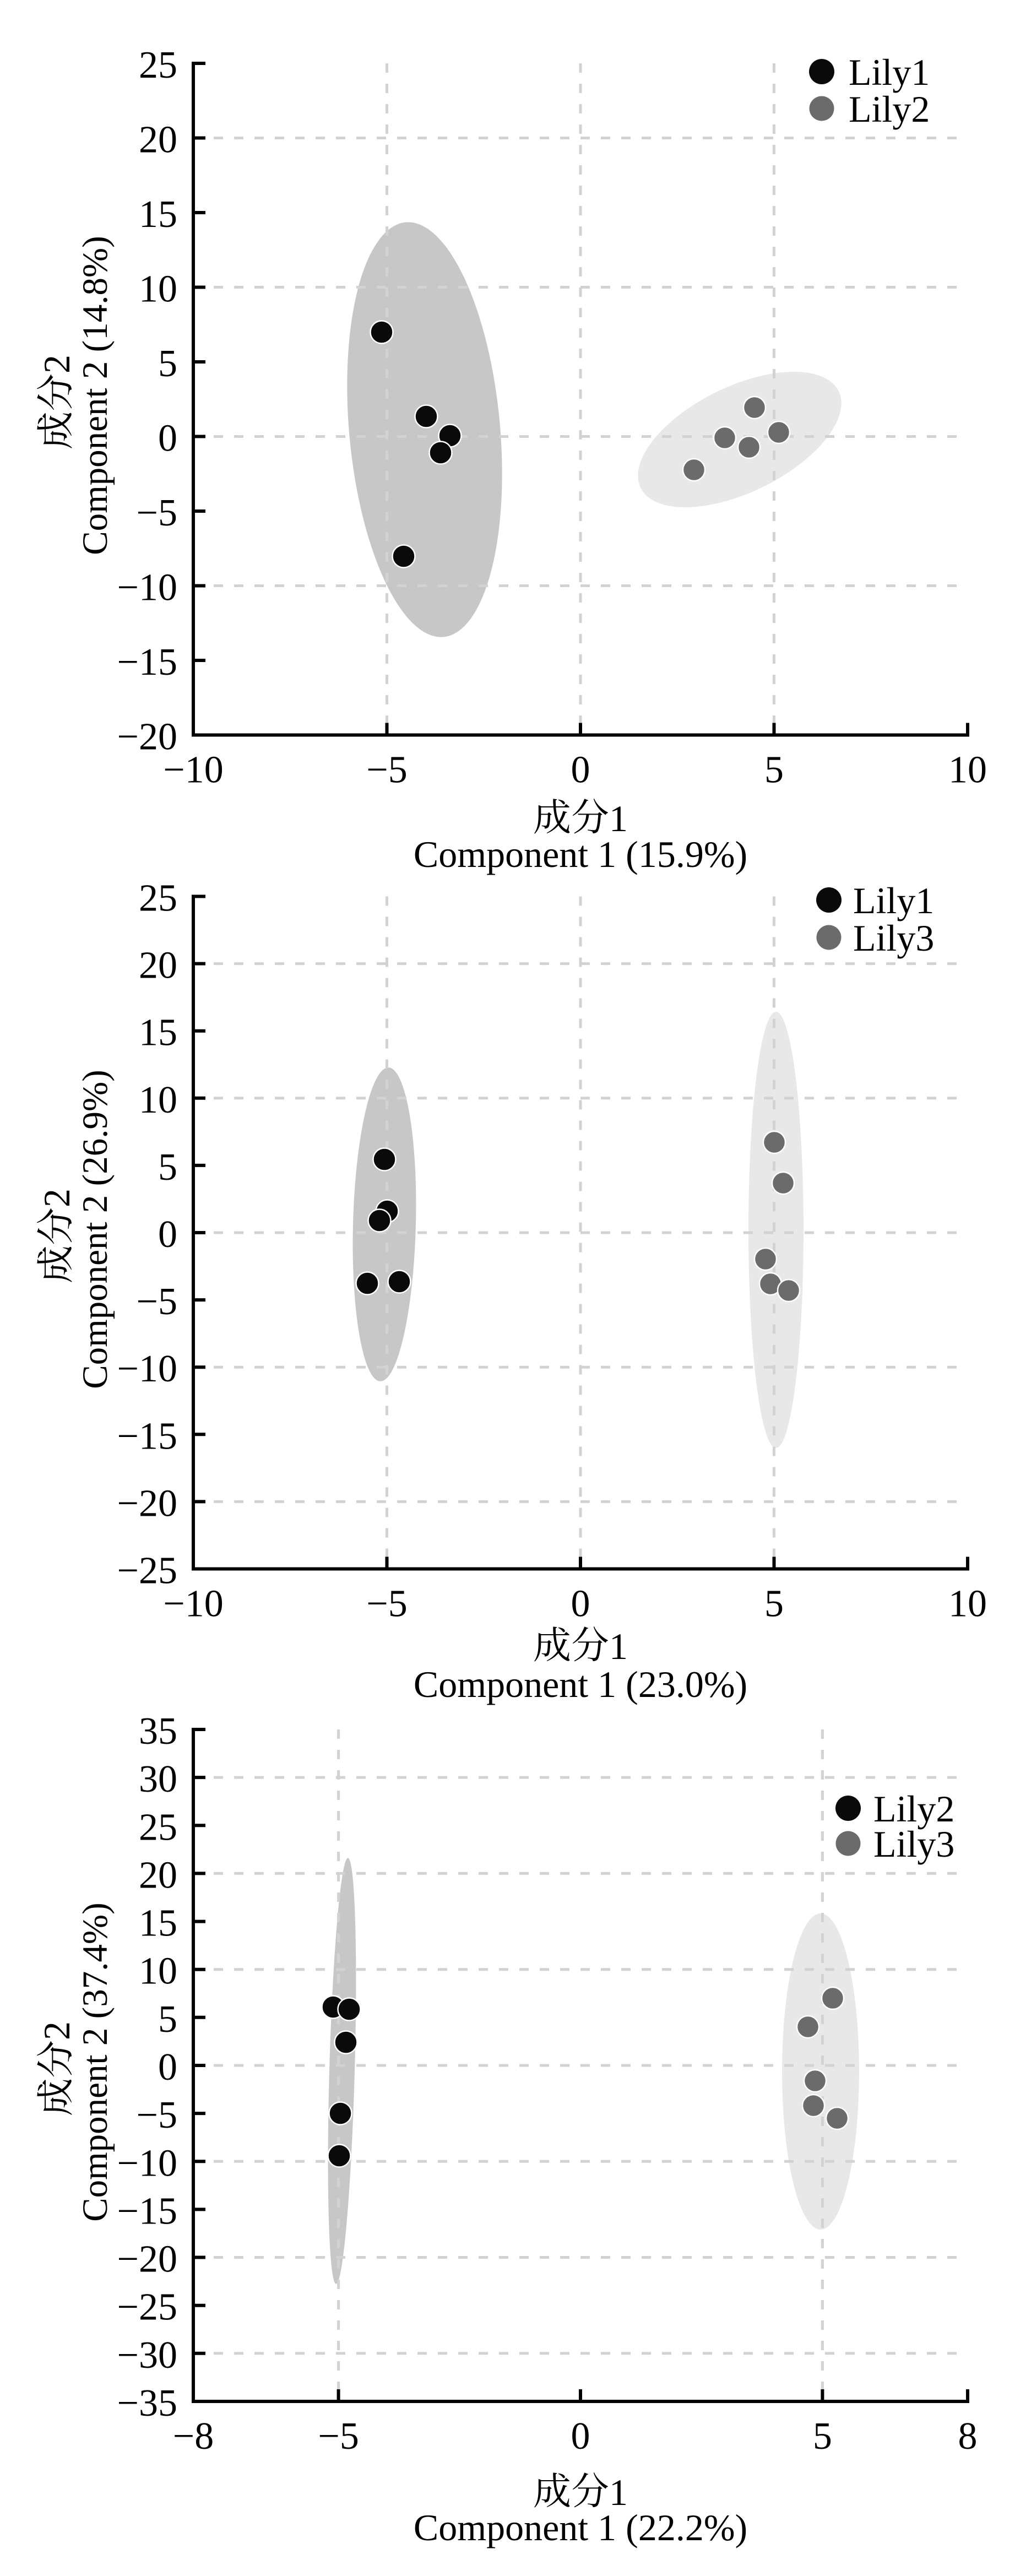 Image resolution: width=1015 pixels, height=2576 pixels. I want to click on svg-text: Component 2 (26.9%), so click(95, 1229).